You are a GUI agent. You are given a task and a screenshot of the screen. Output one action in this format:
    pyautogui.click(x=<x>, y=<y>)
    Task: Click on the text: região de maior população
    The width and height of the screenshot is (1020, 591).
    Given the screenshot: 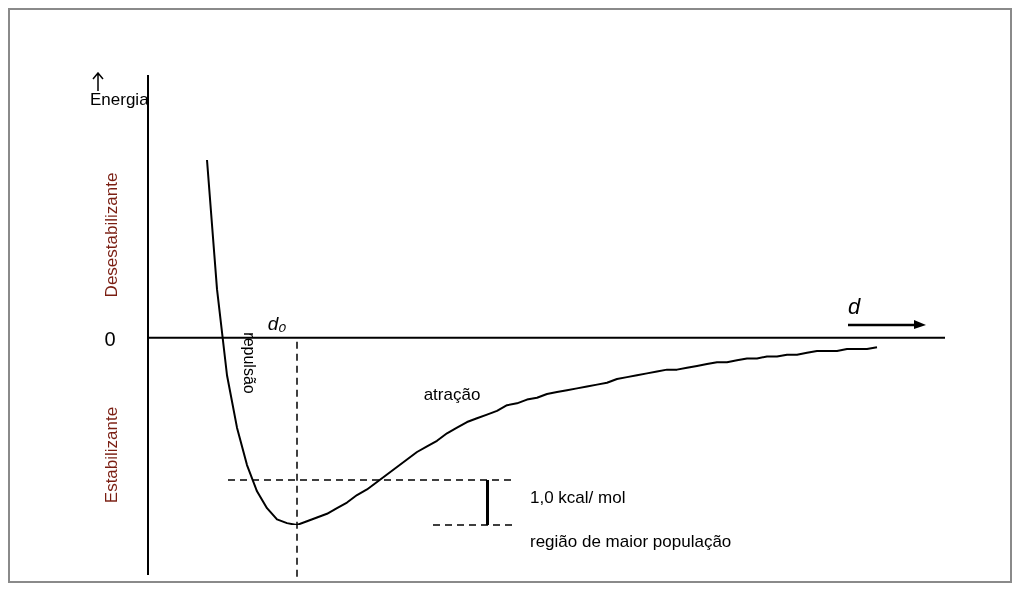 What is the action you would take?
    pyautogui.click(x=631, y=541)
    